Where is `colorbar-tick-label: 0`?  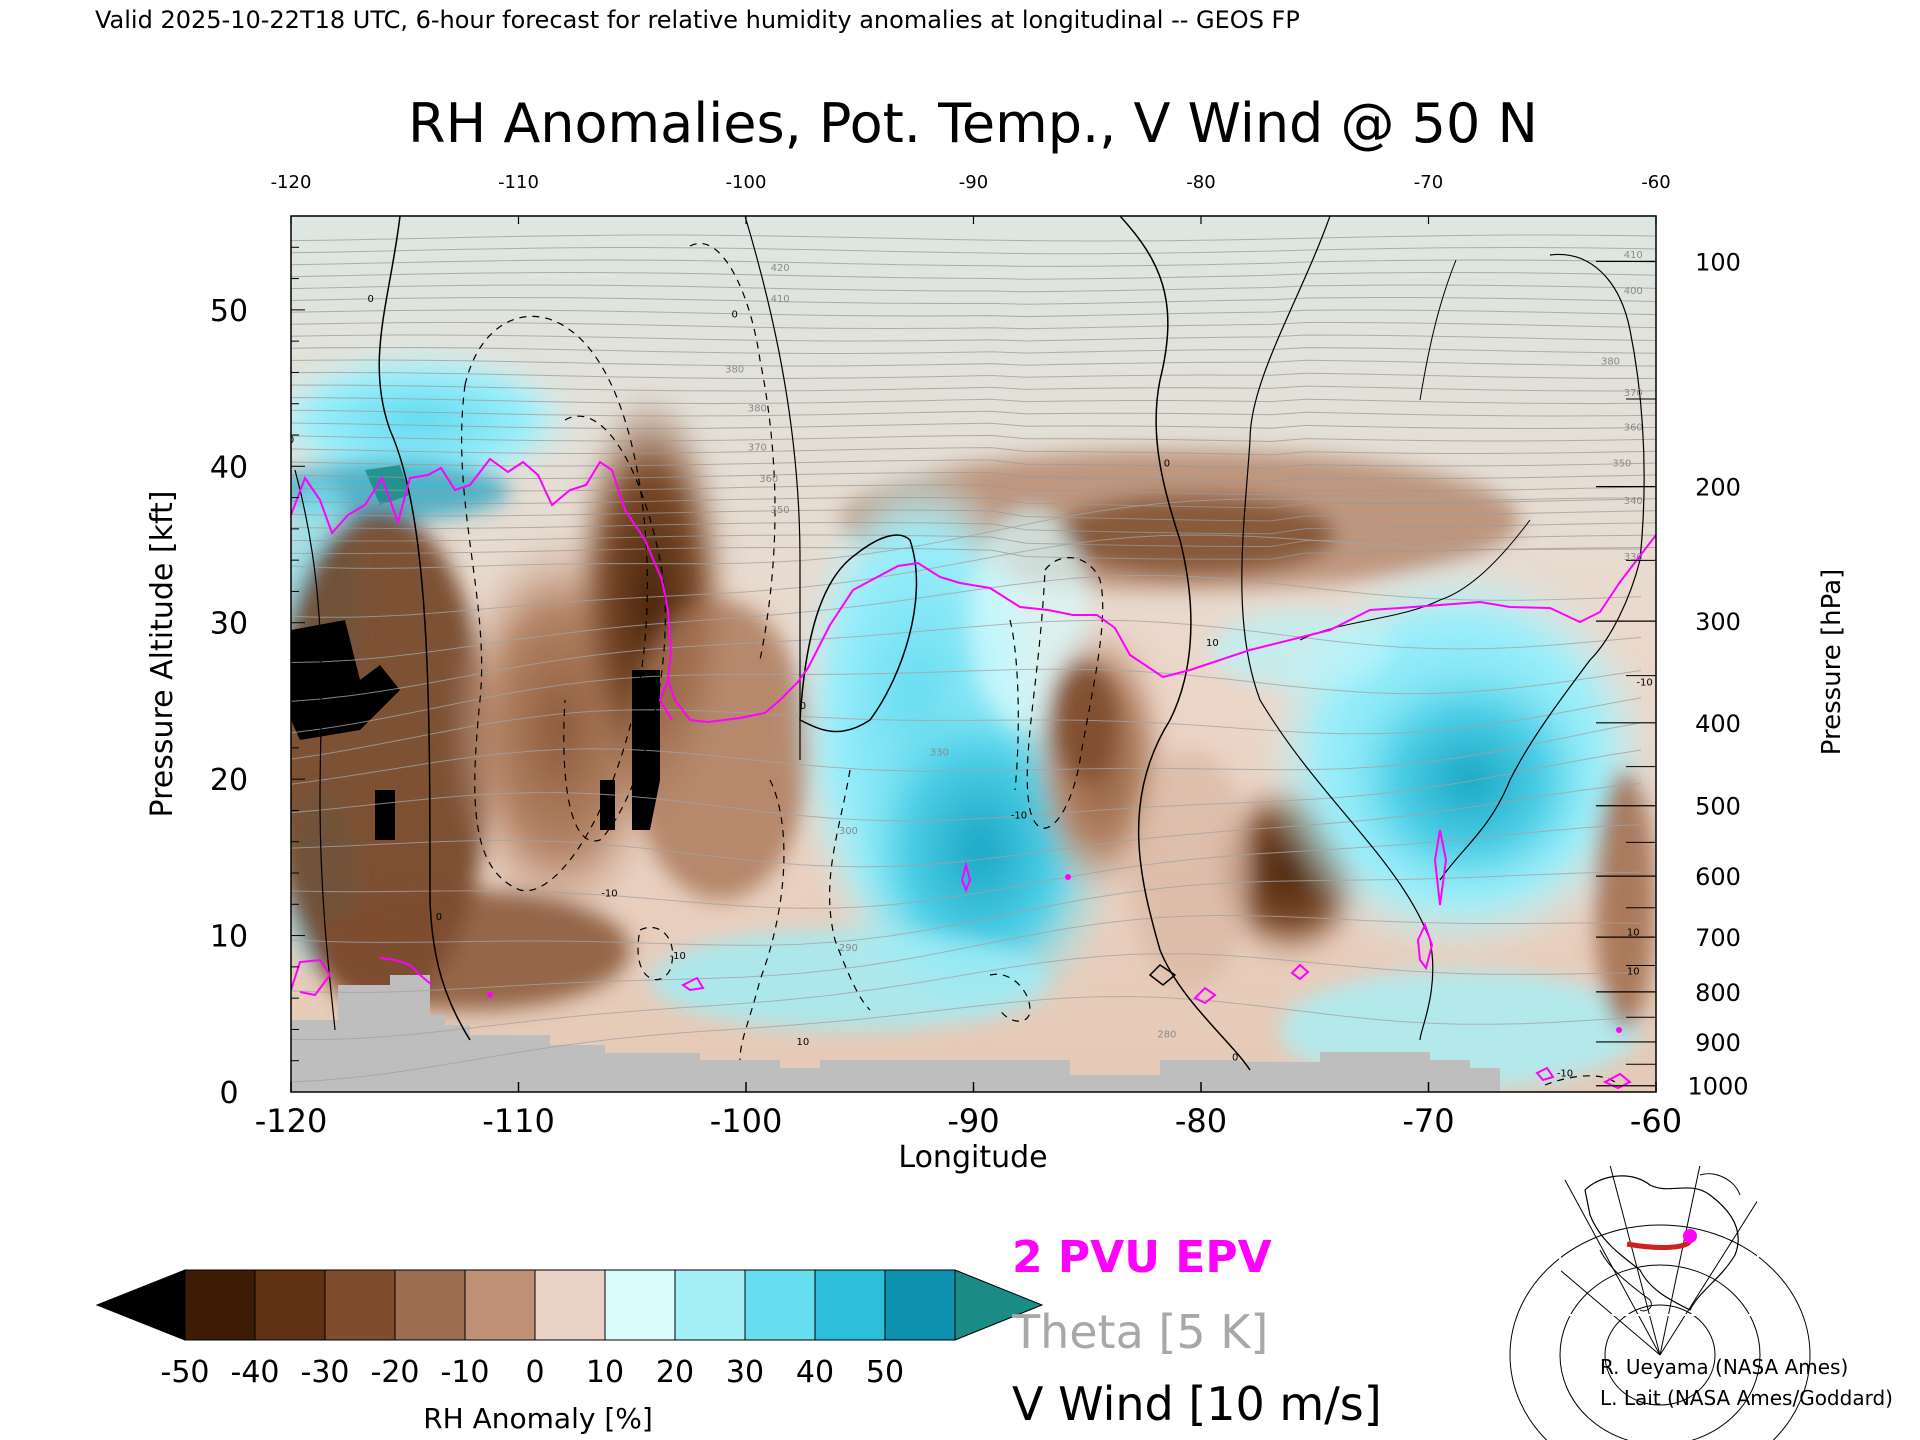 colorbar-tick-label: 0 is located at coordinates (534, 1372).